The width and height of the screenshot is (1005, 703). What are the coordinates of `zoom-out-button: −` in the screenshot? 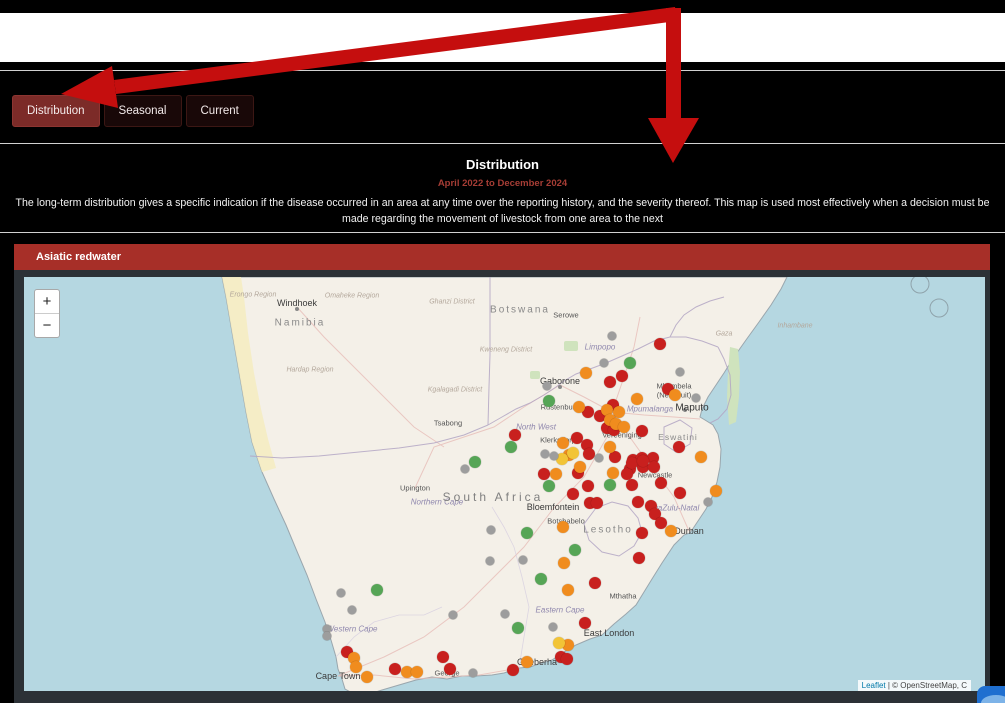 It's located at (47, 325).